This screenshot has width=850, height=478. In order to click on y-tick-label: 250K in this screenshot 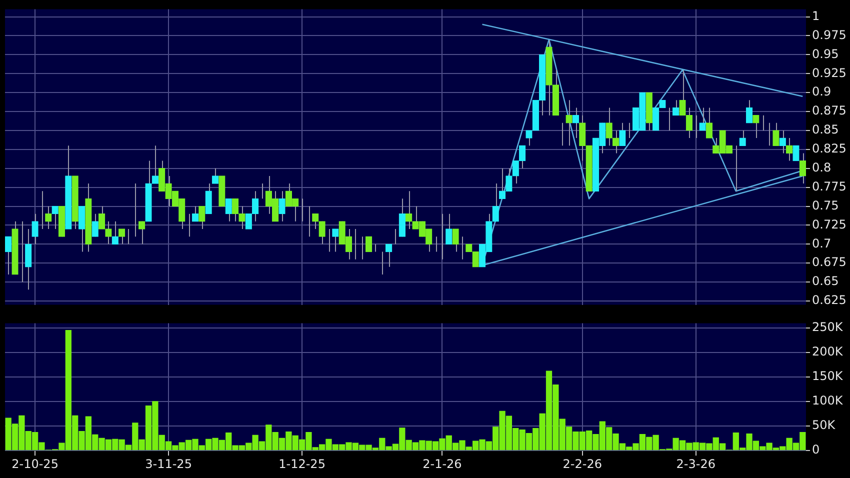, I will do `click(828, 327)`.